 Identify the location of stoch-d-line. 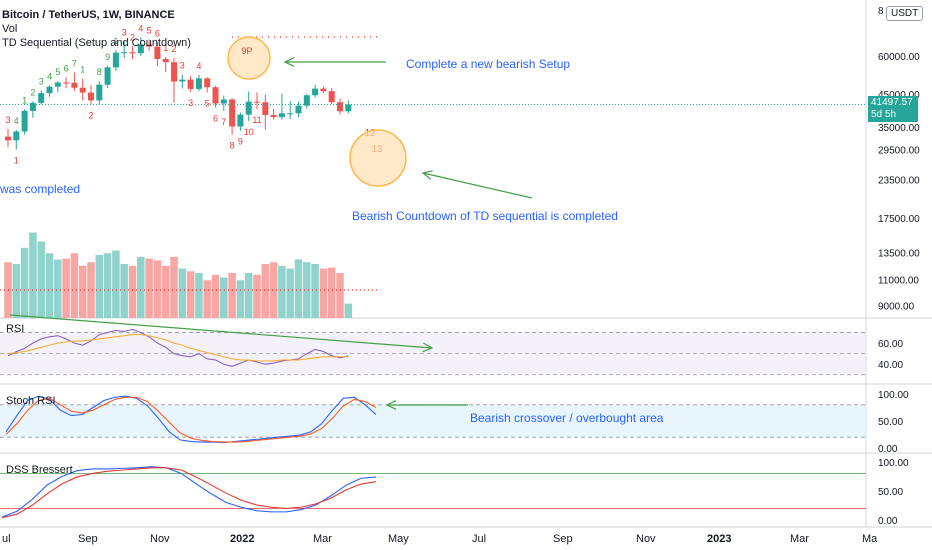
(191, 419).